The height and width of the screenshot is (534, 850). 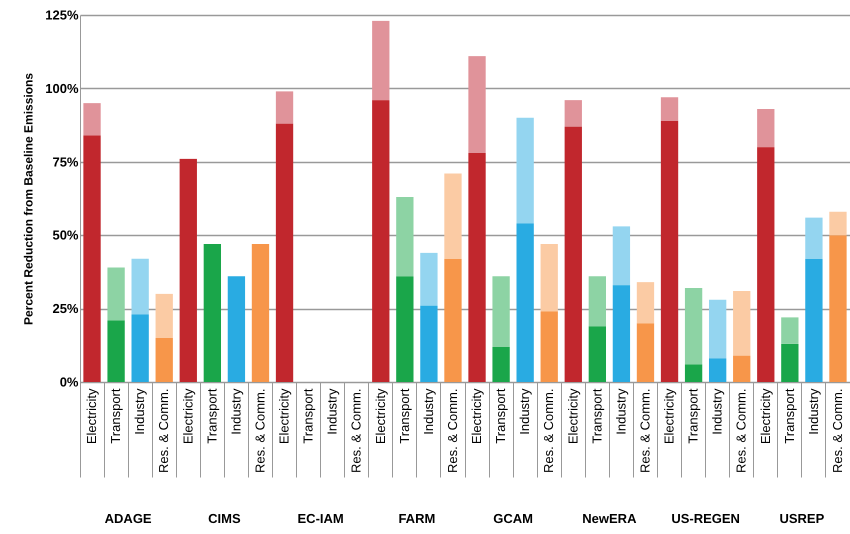 What do you see at coordinates (705, 518) in the screenshot?
I see `text: US-REGEN` at bounding box center [705, 518].